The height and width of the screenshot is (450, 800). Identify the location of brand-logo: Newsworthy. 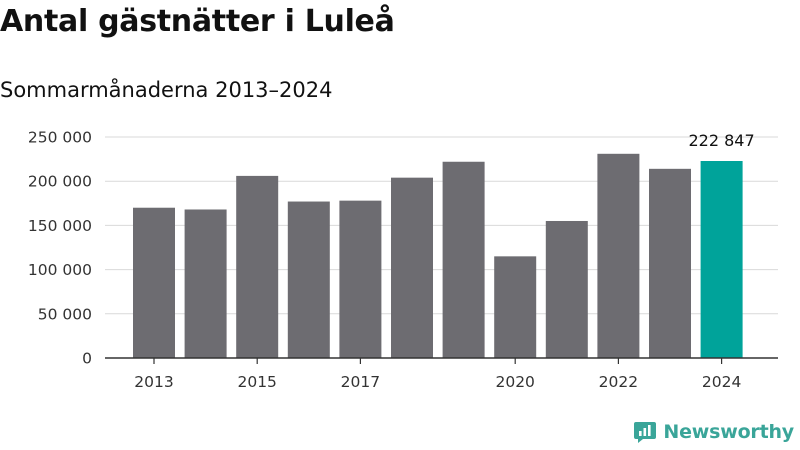
(713, 432).